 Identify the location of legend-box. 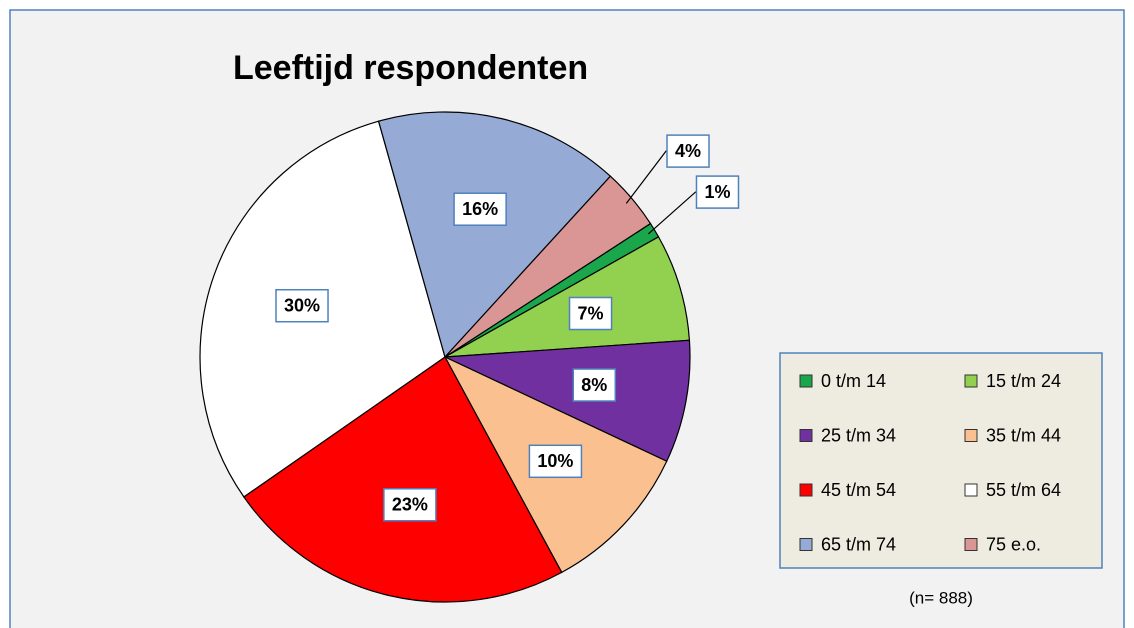
(941, 460).